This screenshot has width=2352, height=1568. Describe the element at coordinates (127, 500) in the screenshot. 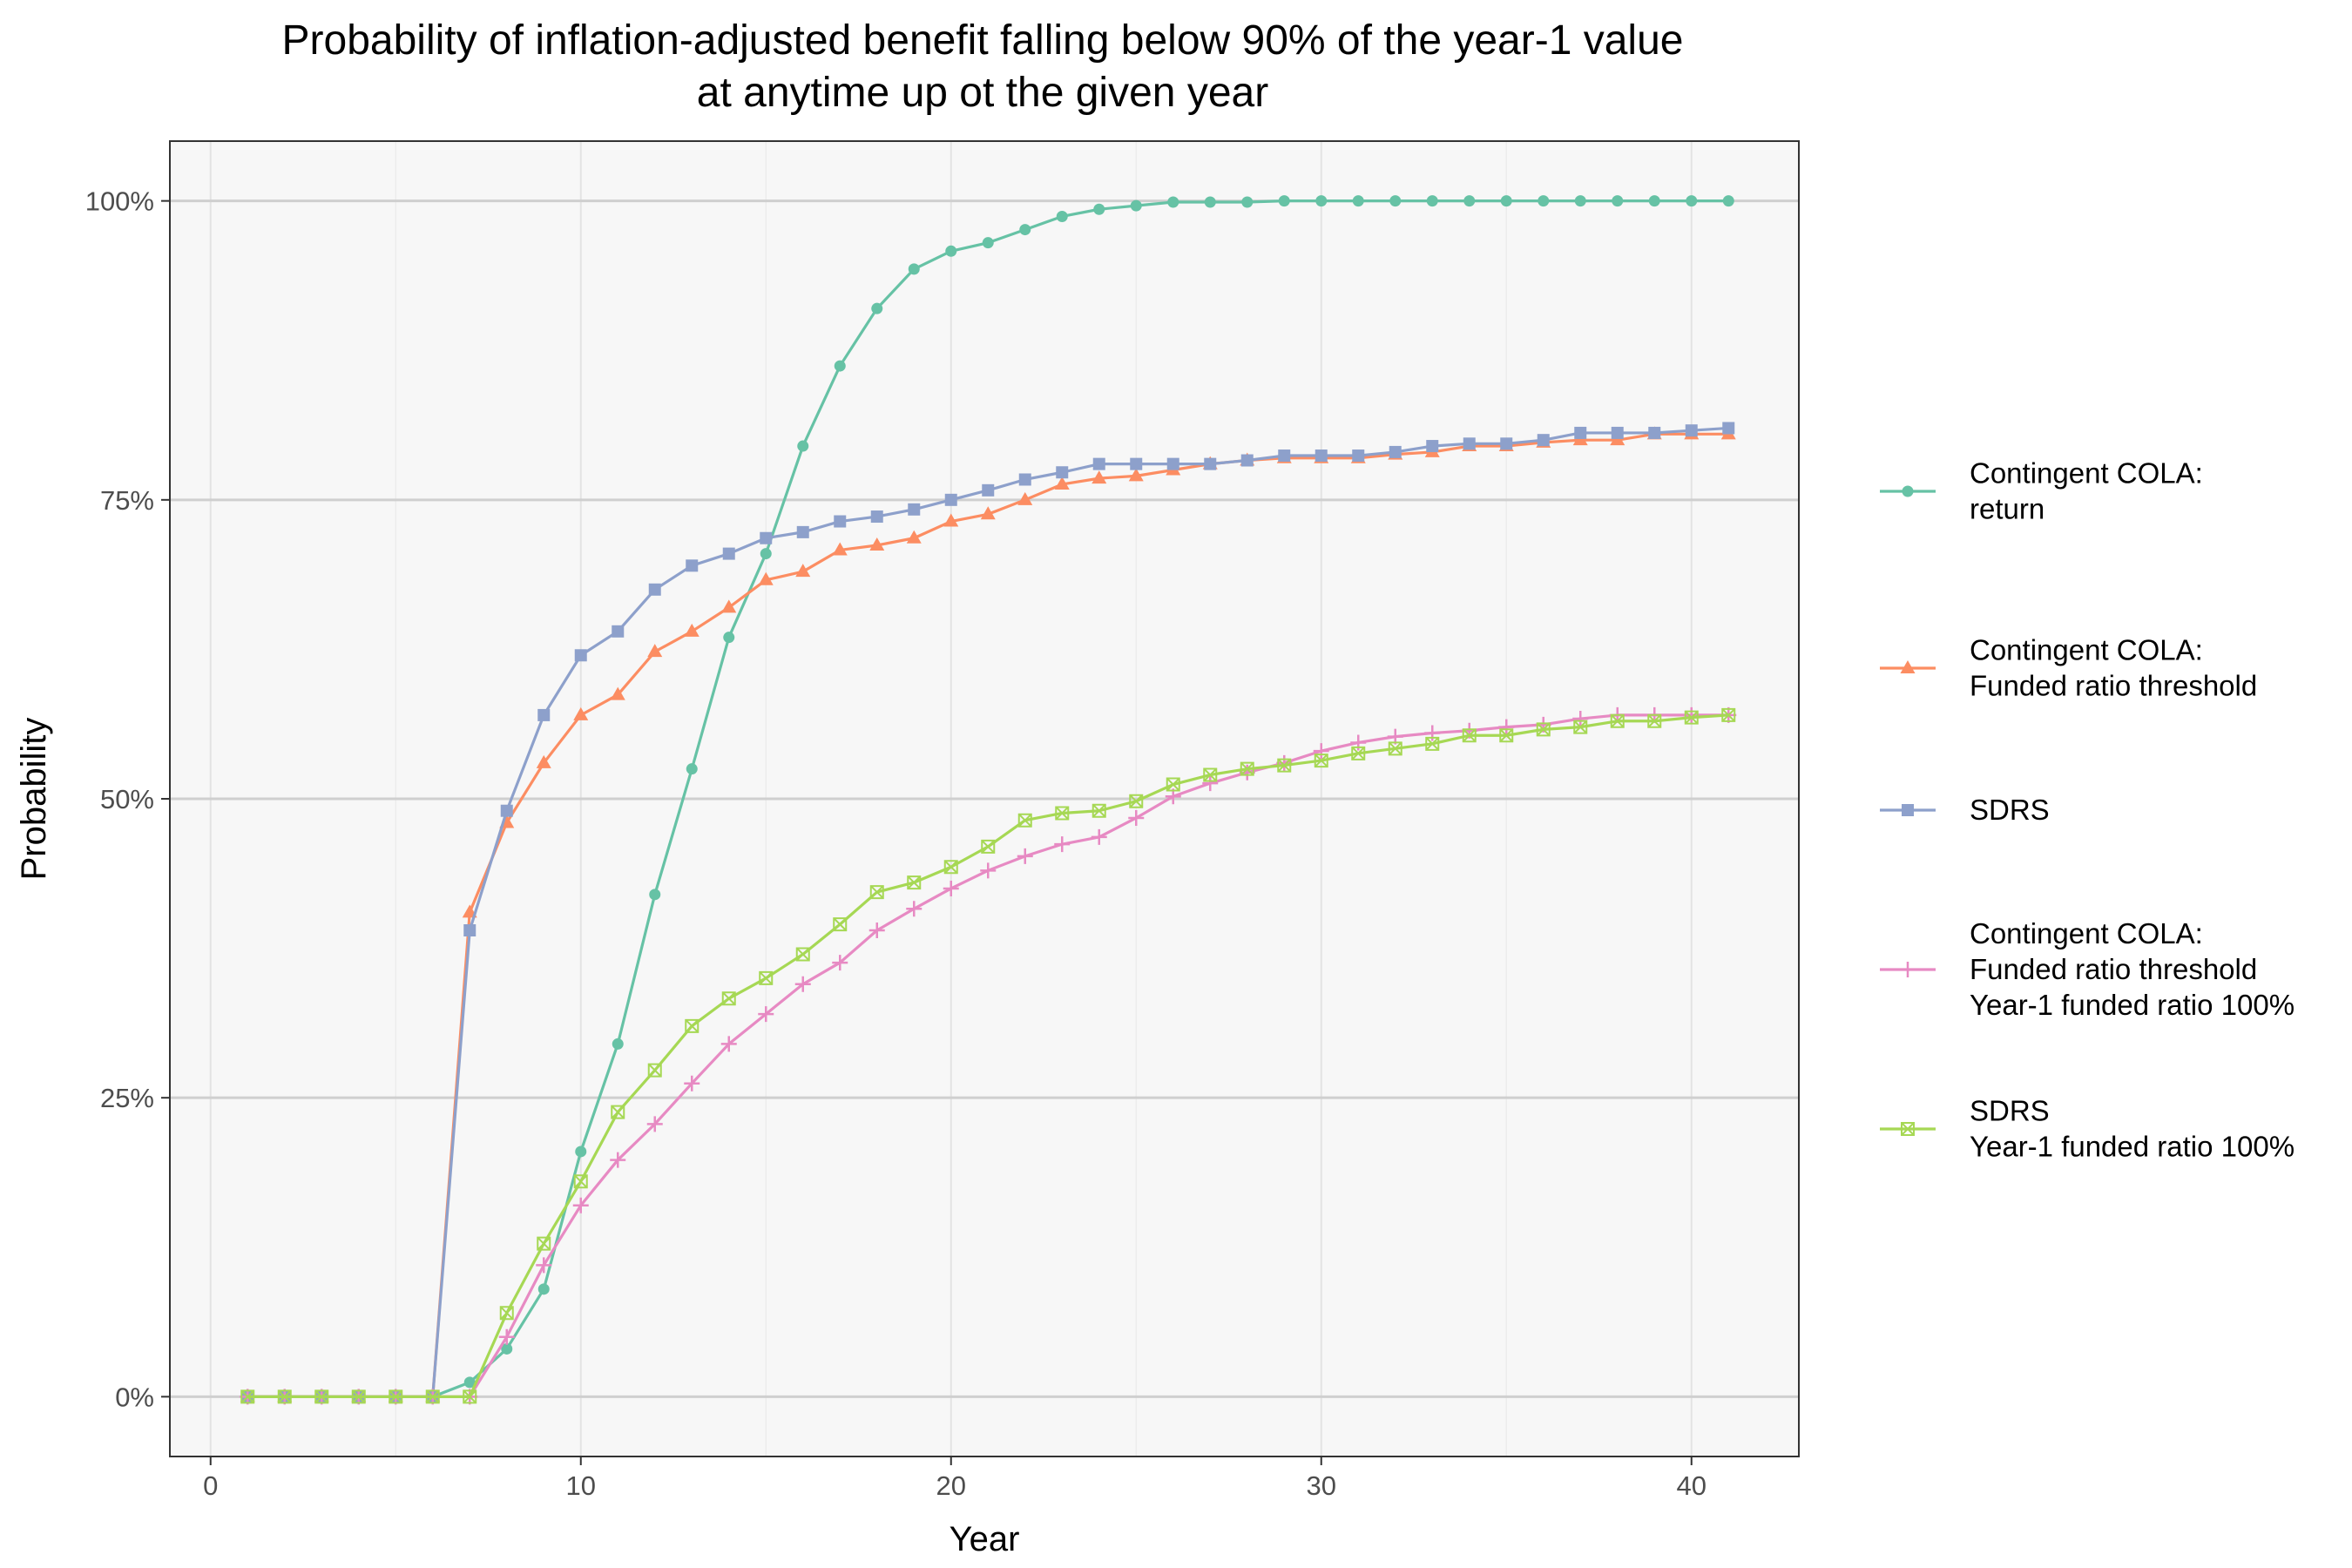

I see `y-tick-label: 75%` at that location.